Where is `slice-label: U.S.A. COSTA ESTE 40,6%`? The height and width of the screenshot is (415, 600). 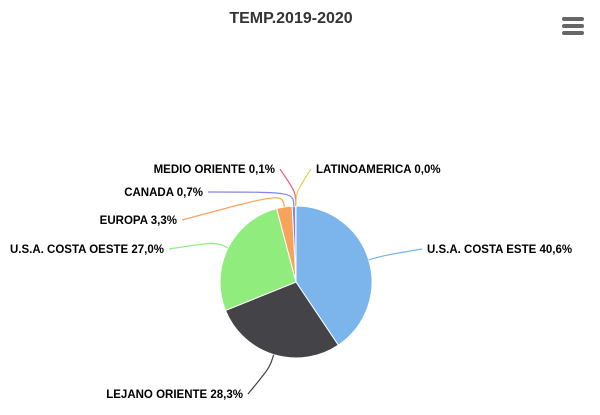 slice-label: U.S.A. COSTA ESTE 40,6% is located at coordinates (499, 250).